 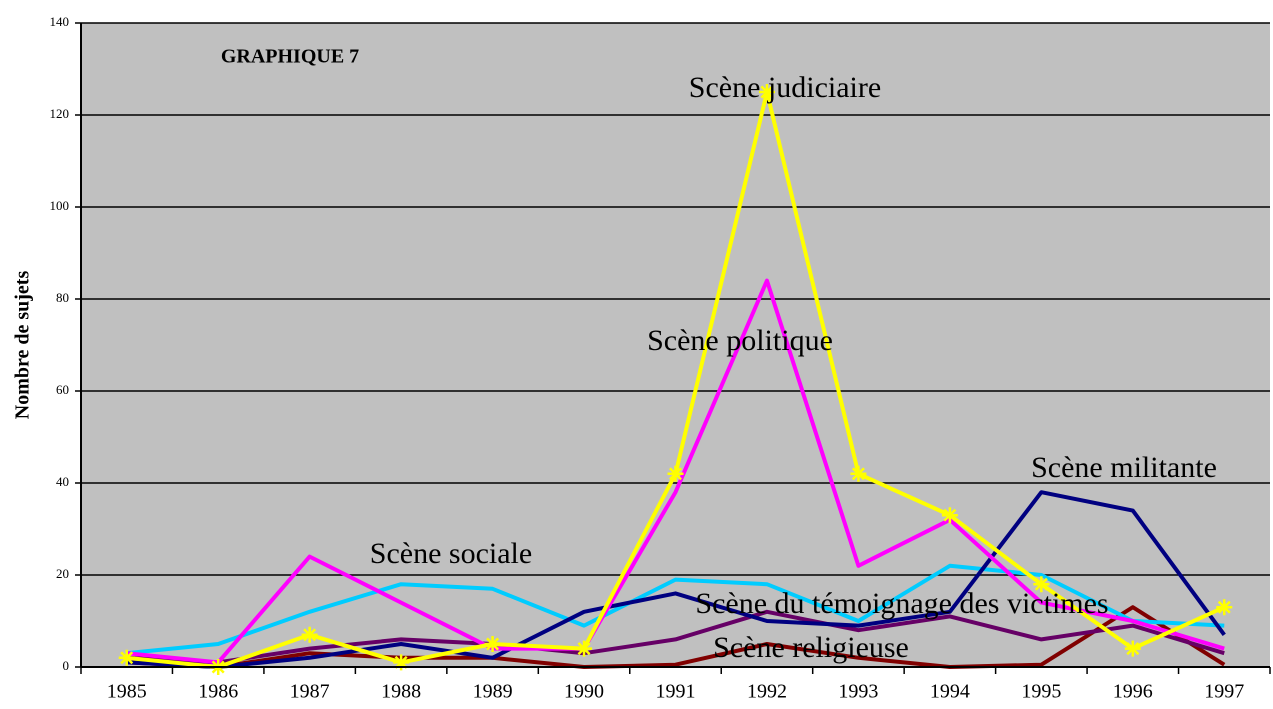 I want to click on x-tick-label: 1987, so click(x=310, y=692).